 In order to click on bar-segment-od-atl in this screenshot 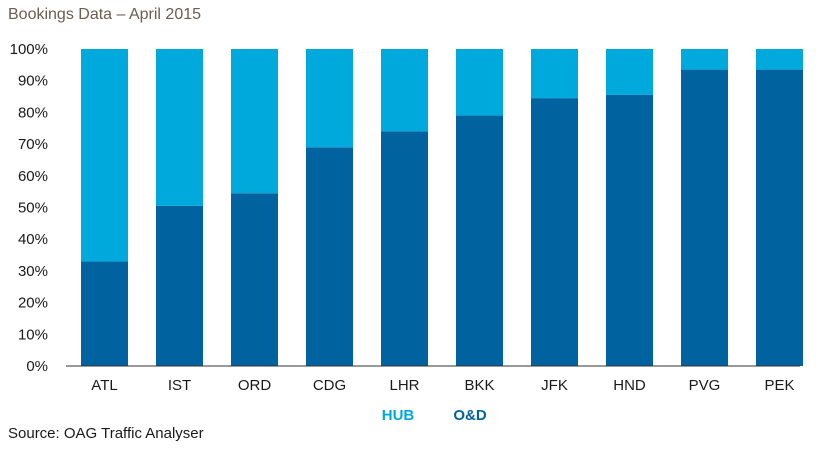, I will do `click(104, 313)`.